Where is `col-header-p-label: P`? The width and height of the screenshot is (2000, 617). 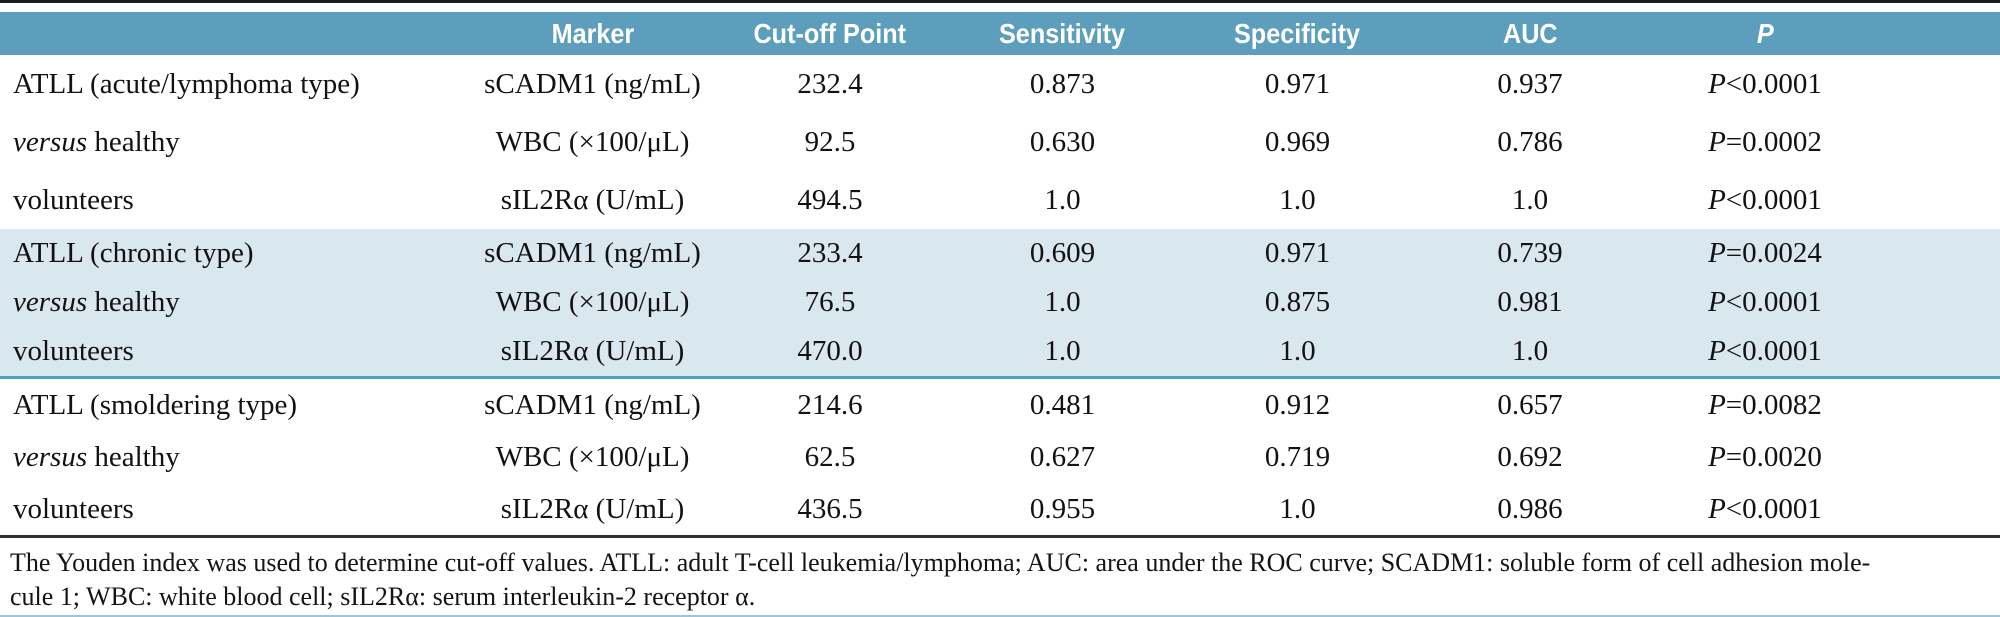 col-header-p-label: P is located at coordinates (1765, 33).